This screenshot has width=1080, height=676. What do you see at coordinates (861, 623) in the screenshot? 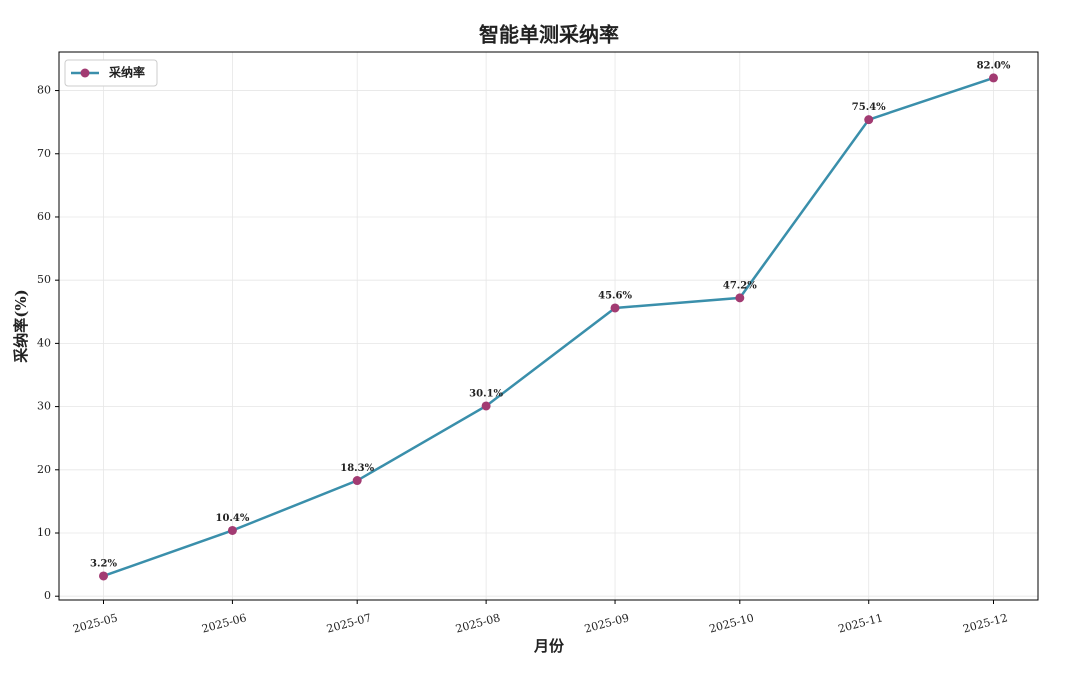
I see `x-tick-label: 2025-11` at bounding box center [861, 623].